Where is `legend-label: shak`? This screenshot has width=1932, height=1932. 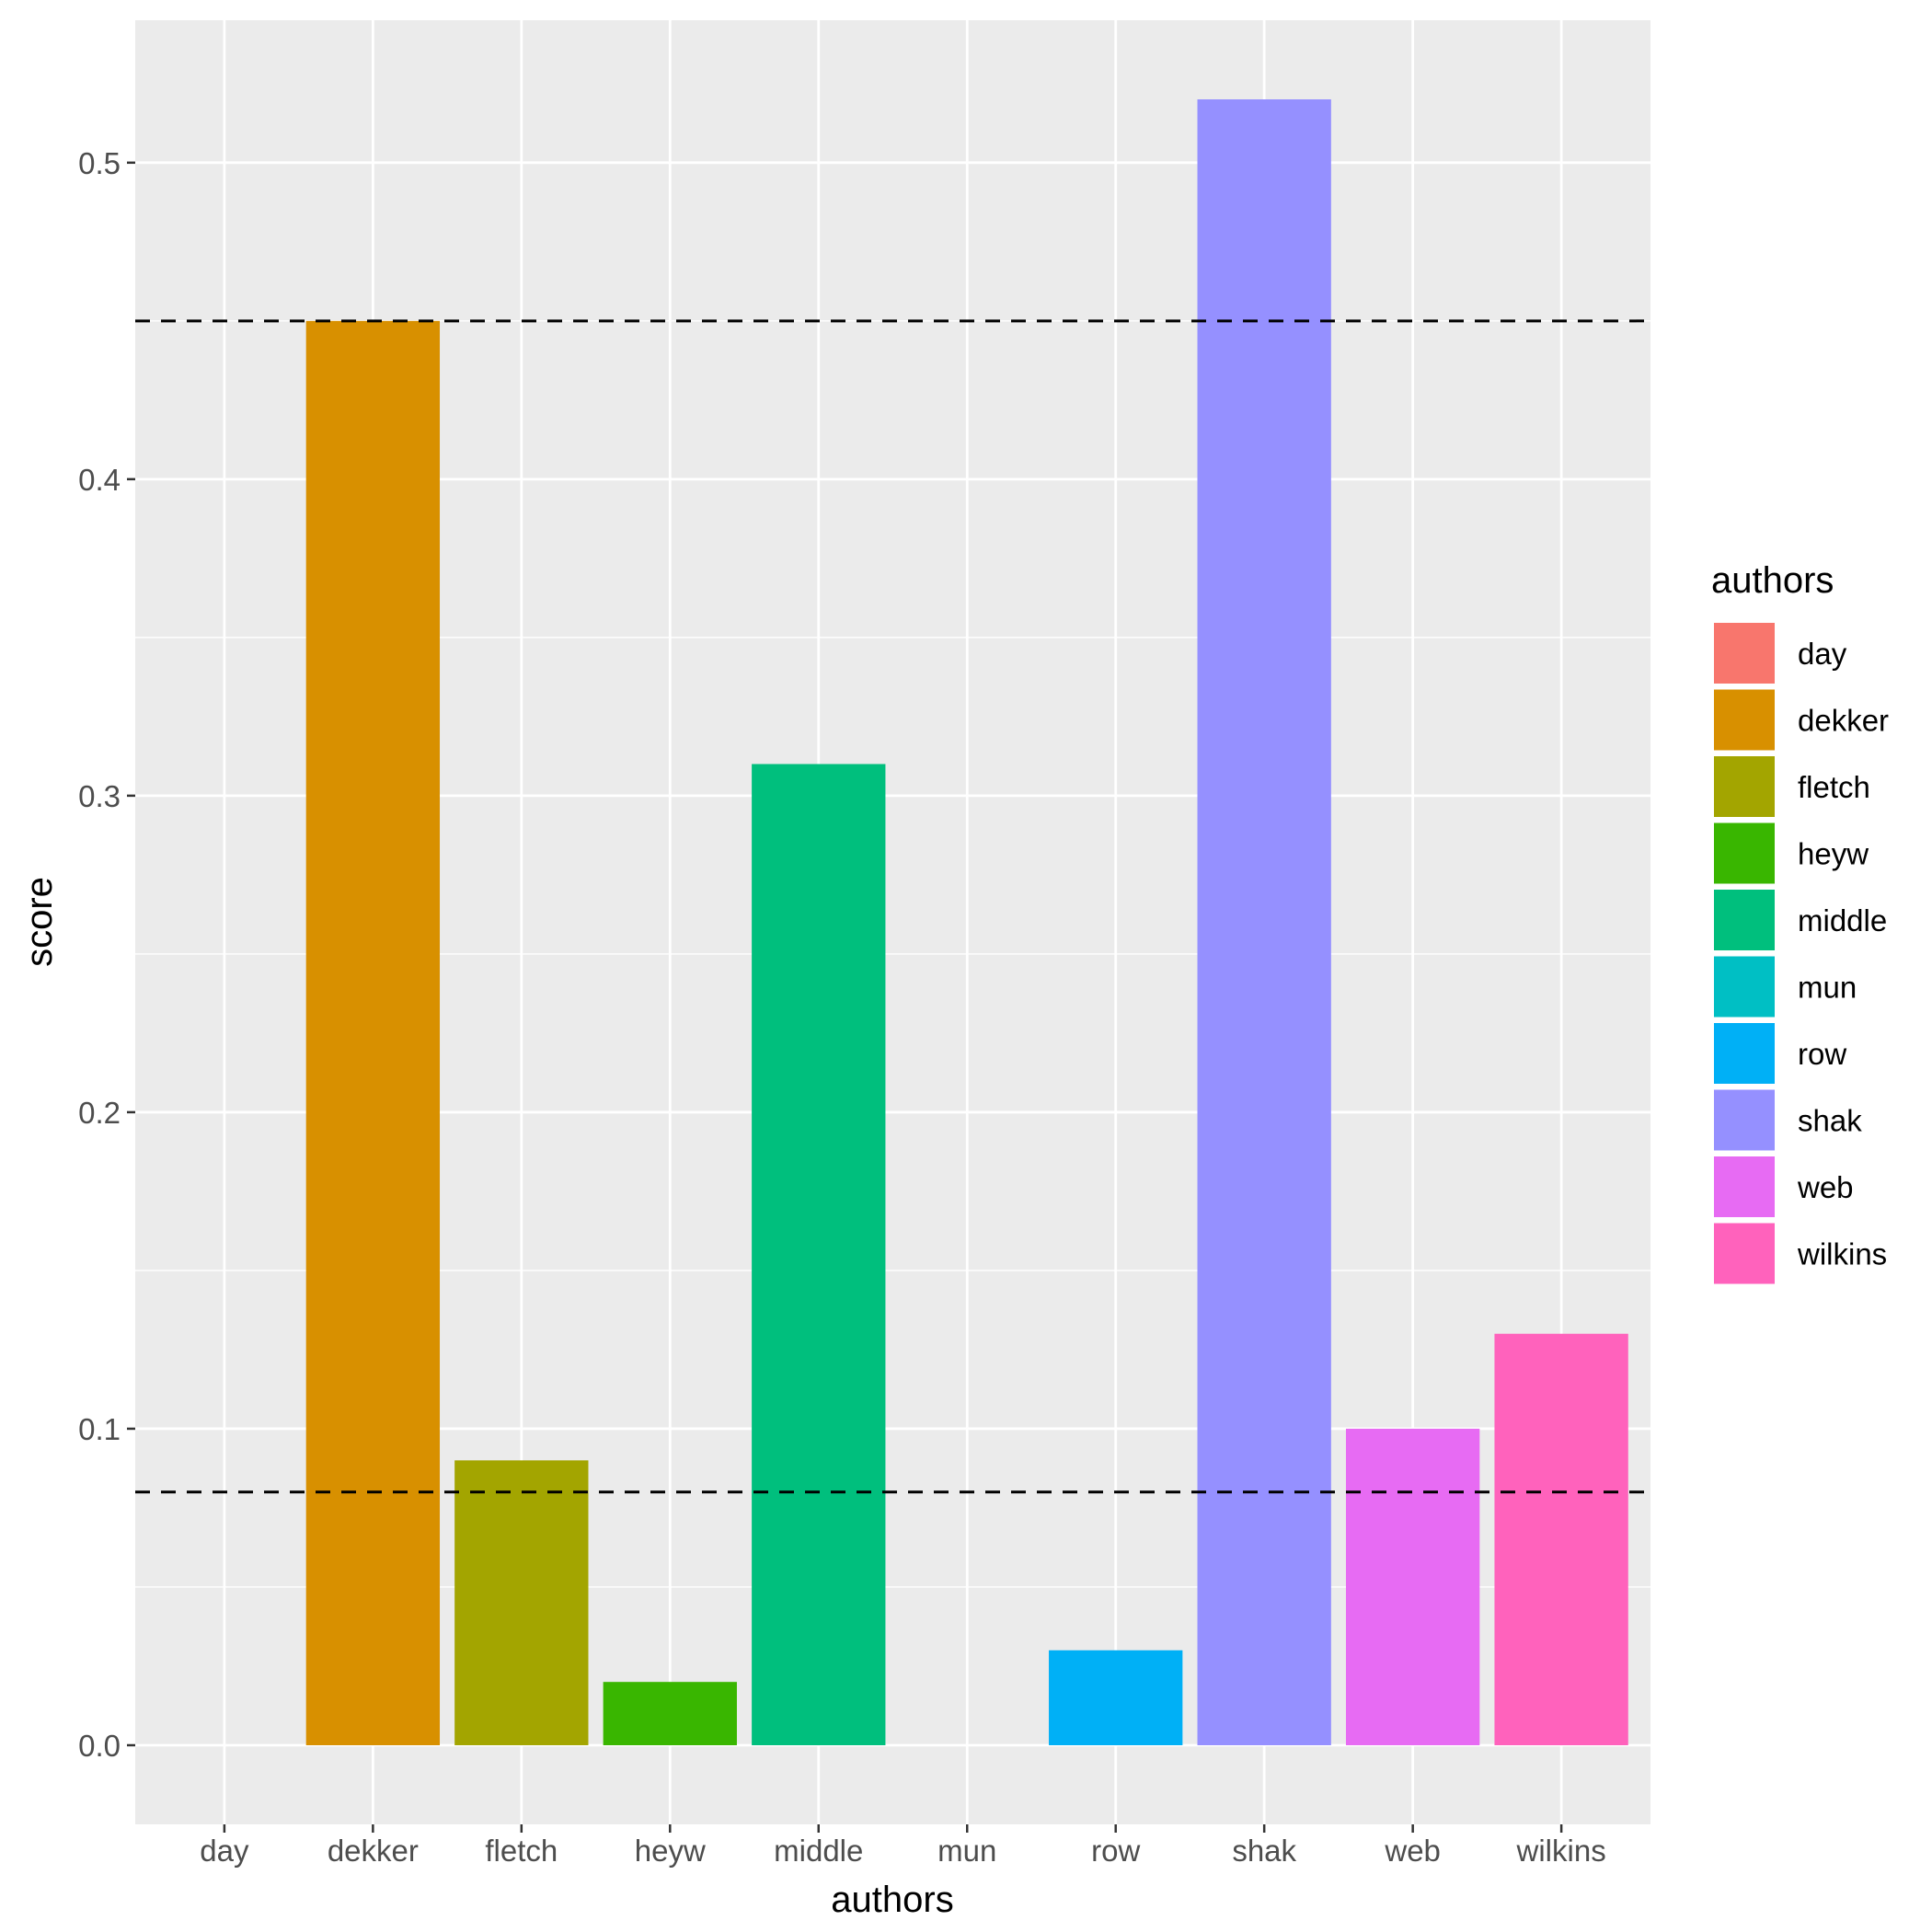 legend-label: shak is located at coordinates (1830, 1121).